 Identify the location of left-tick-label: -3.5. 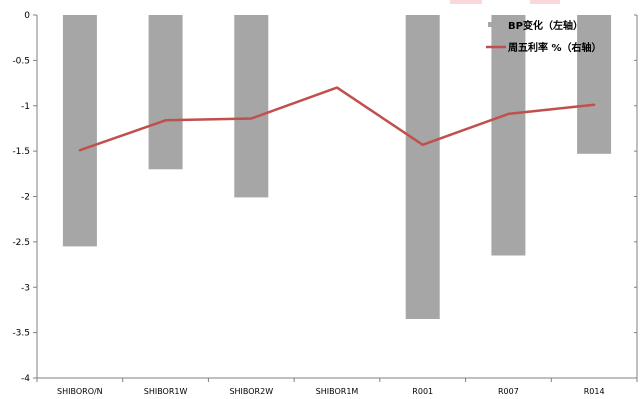
(21, 334).